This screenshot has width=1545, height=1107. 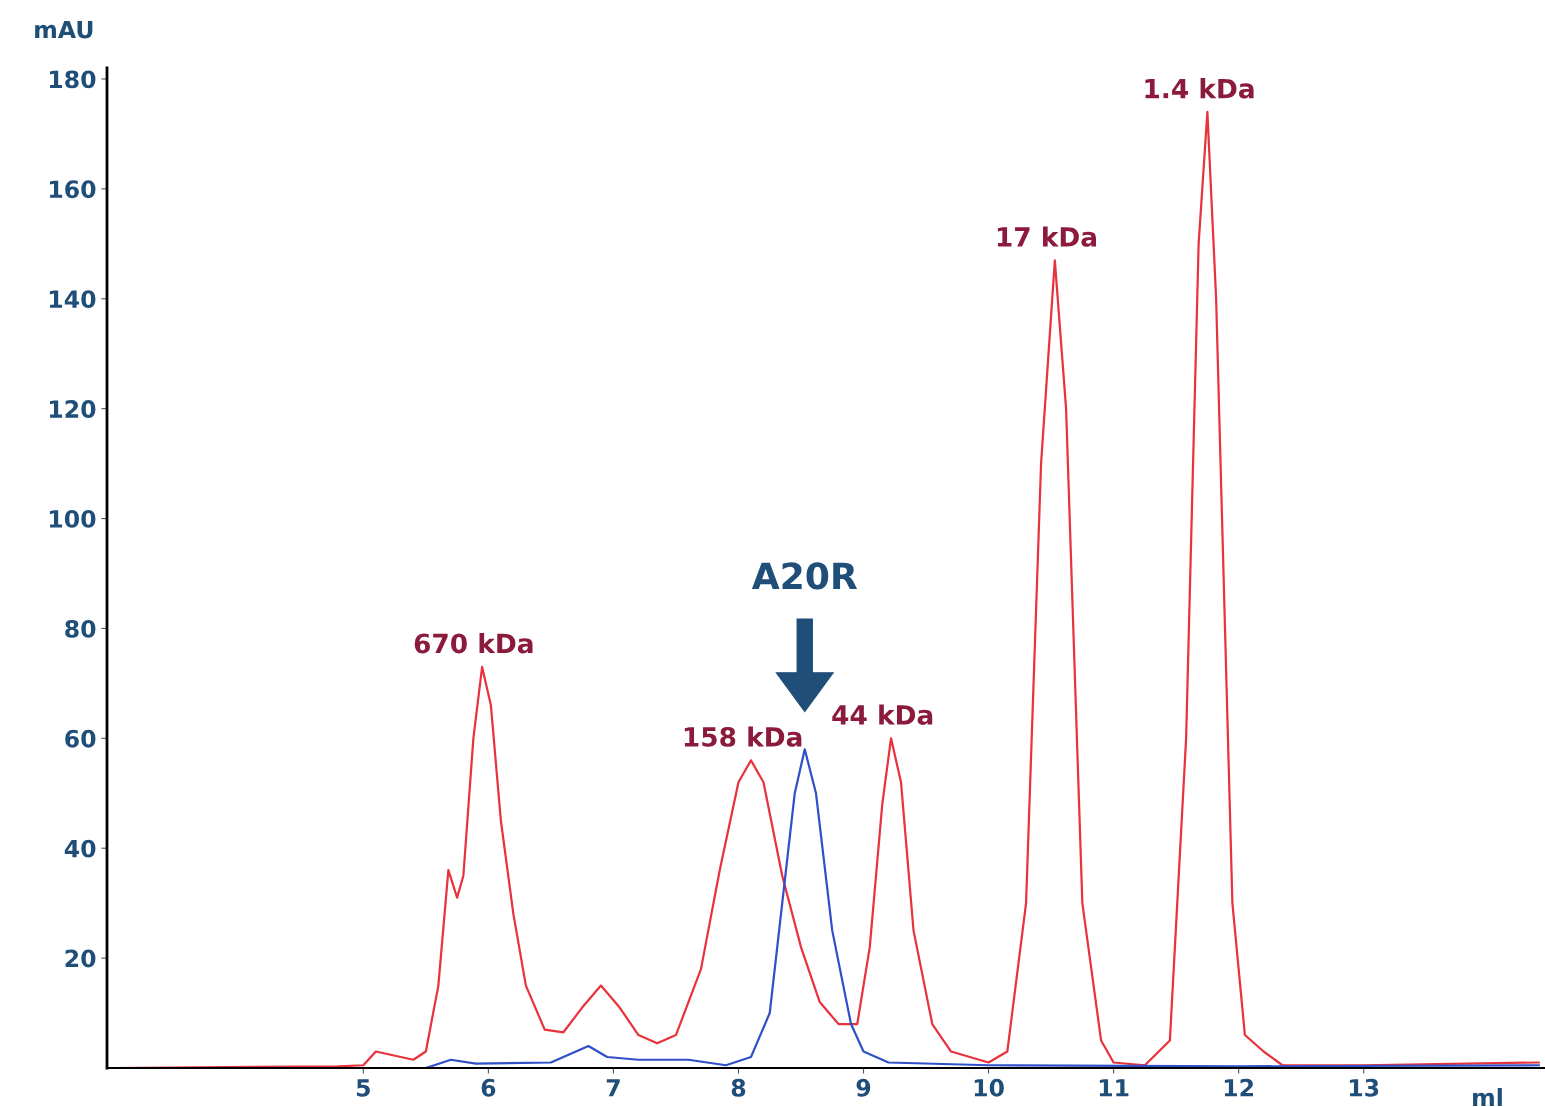 I want to click on annotation: 670 kDa, so click(x=473, y=643).